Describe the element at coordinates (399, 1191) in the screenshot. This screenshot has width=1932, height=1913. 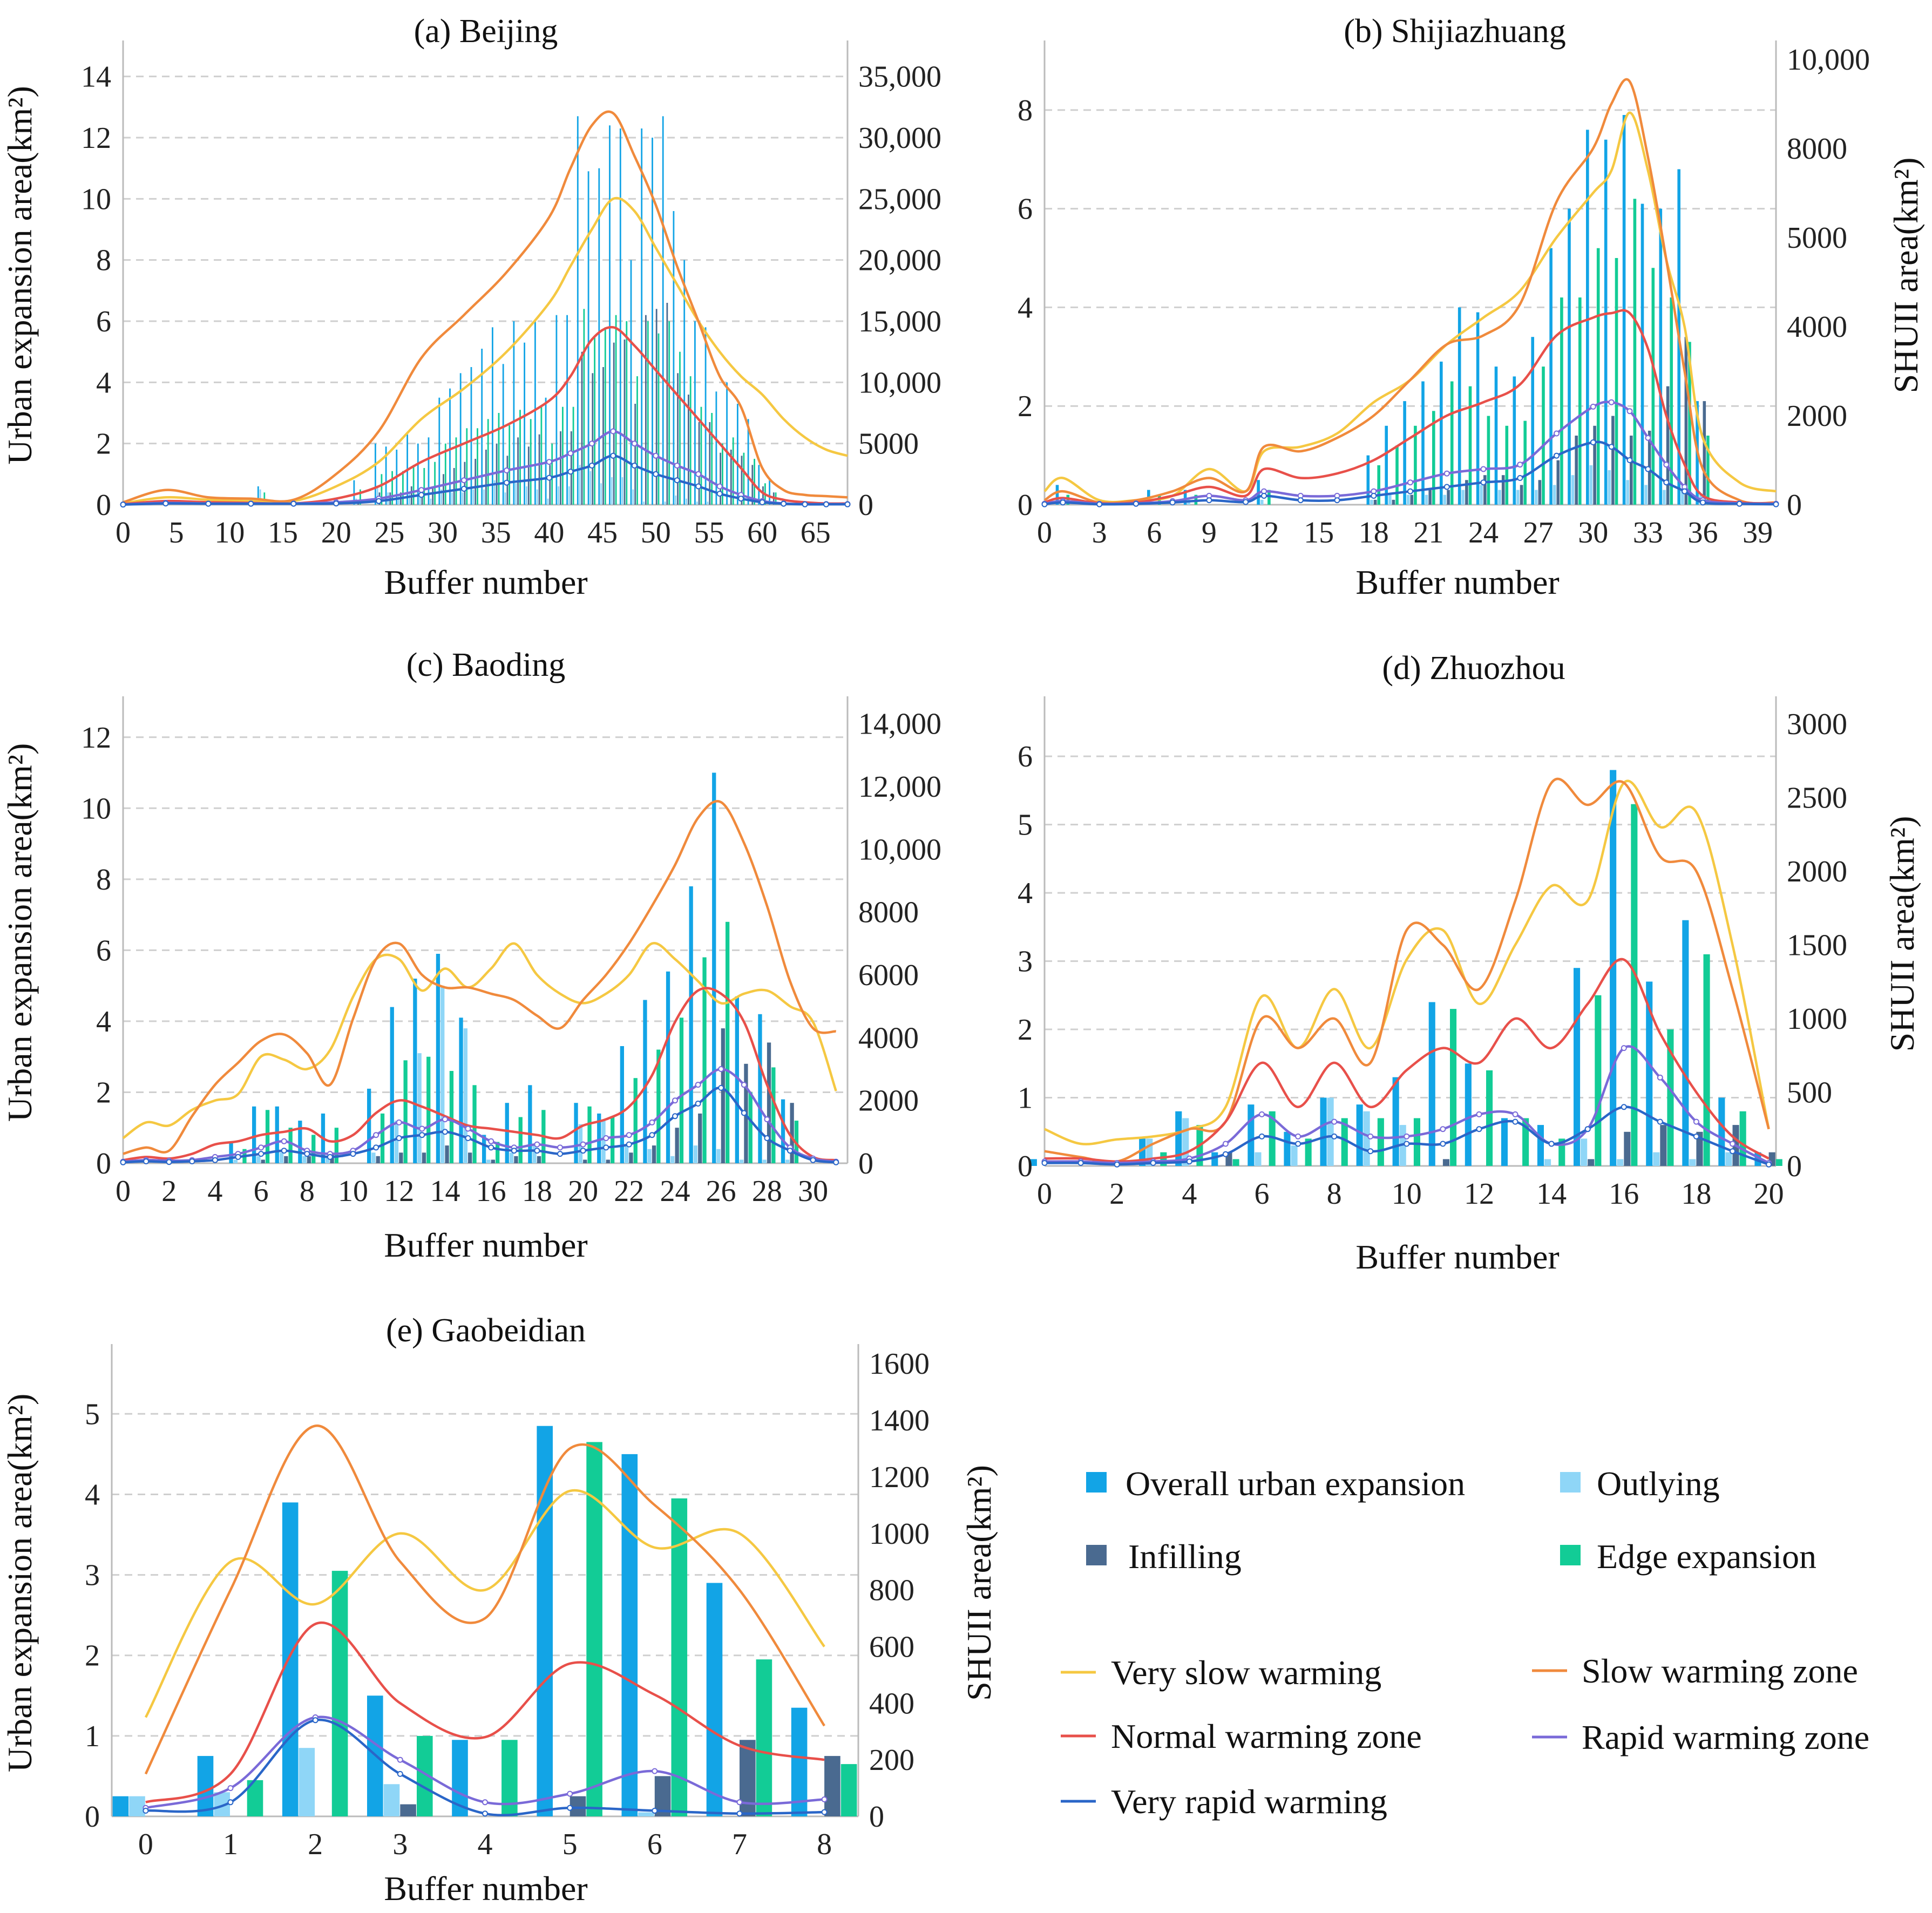
I see `x-tick-label: 12` at that location.